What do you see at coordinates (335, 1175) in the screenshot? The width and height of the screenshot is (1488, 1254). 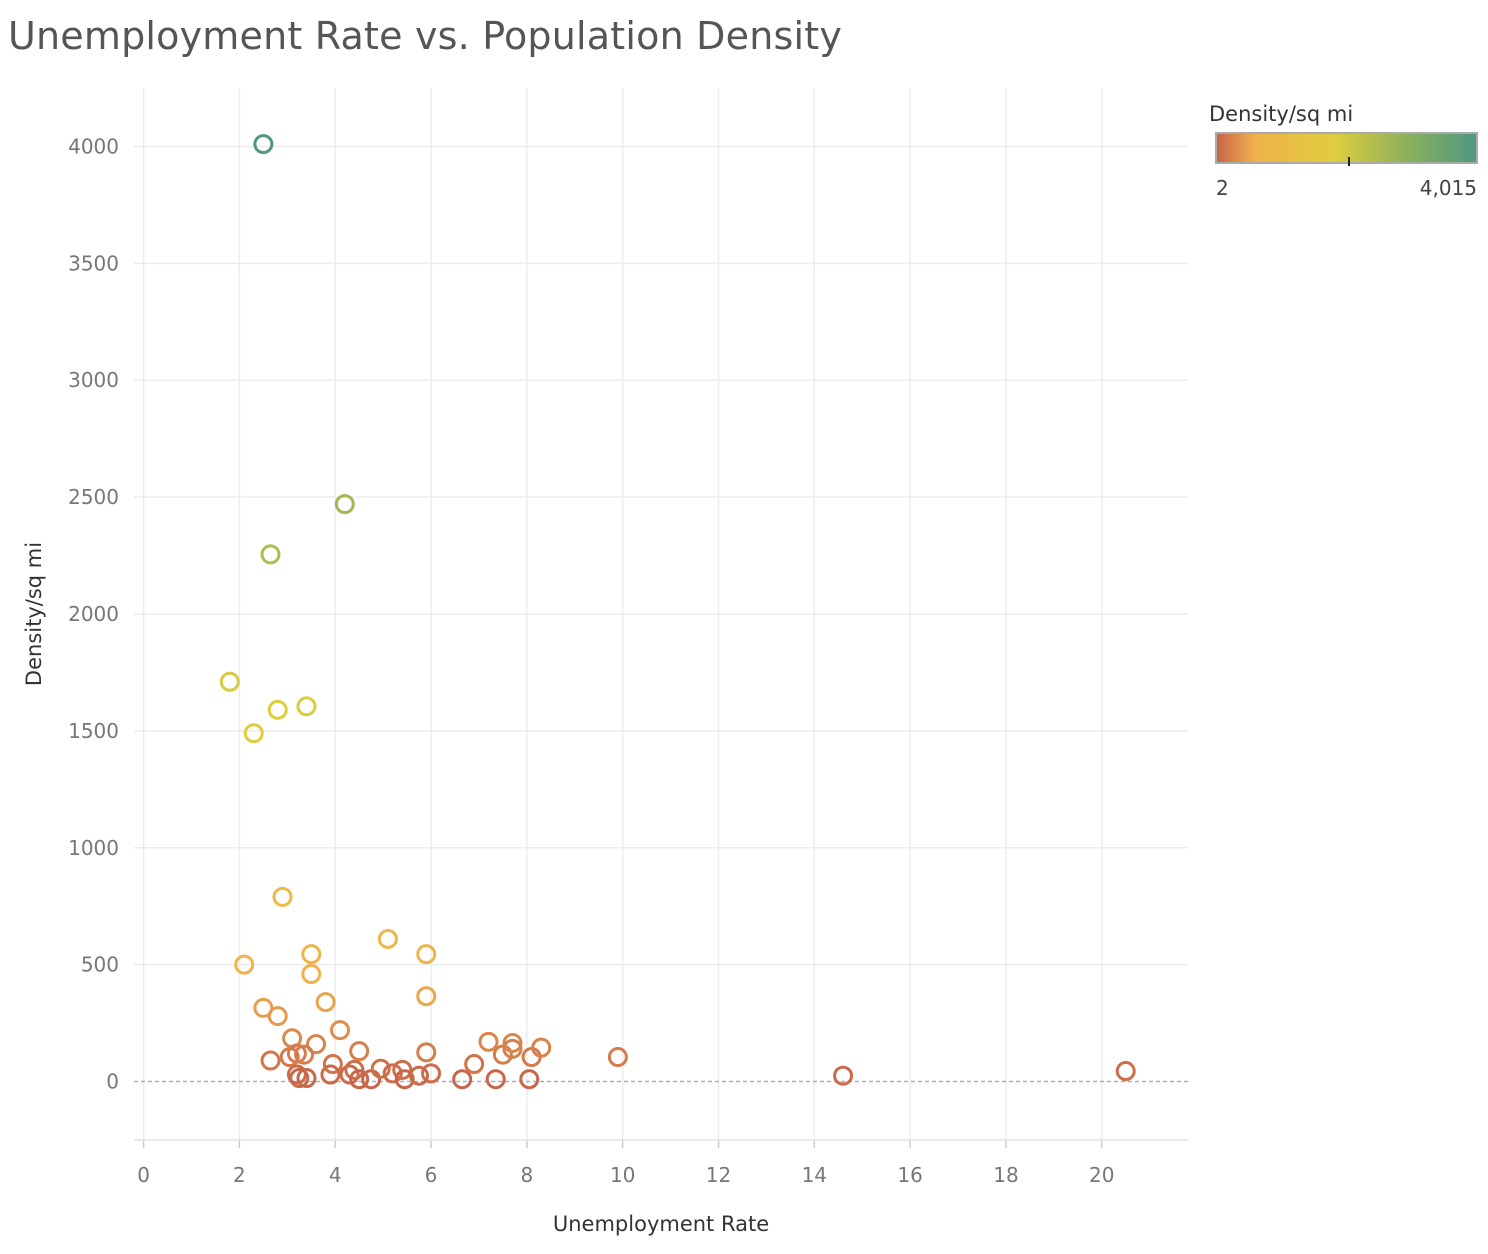 I see `x-tick-label: 4` at bounding box center [335, 1175].